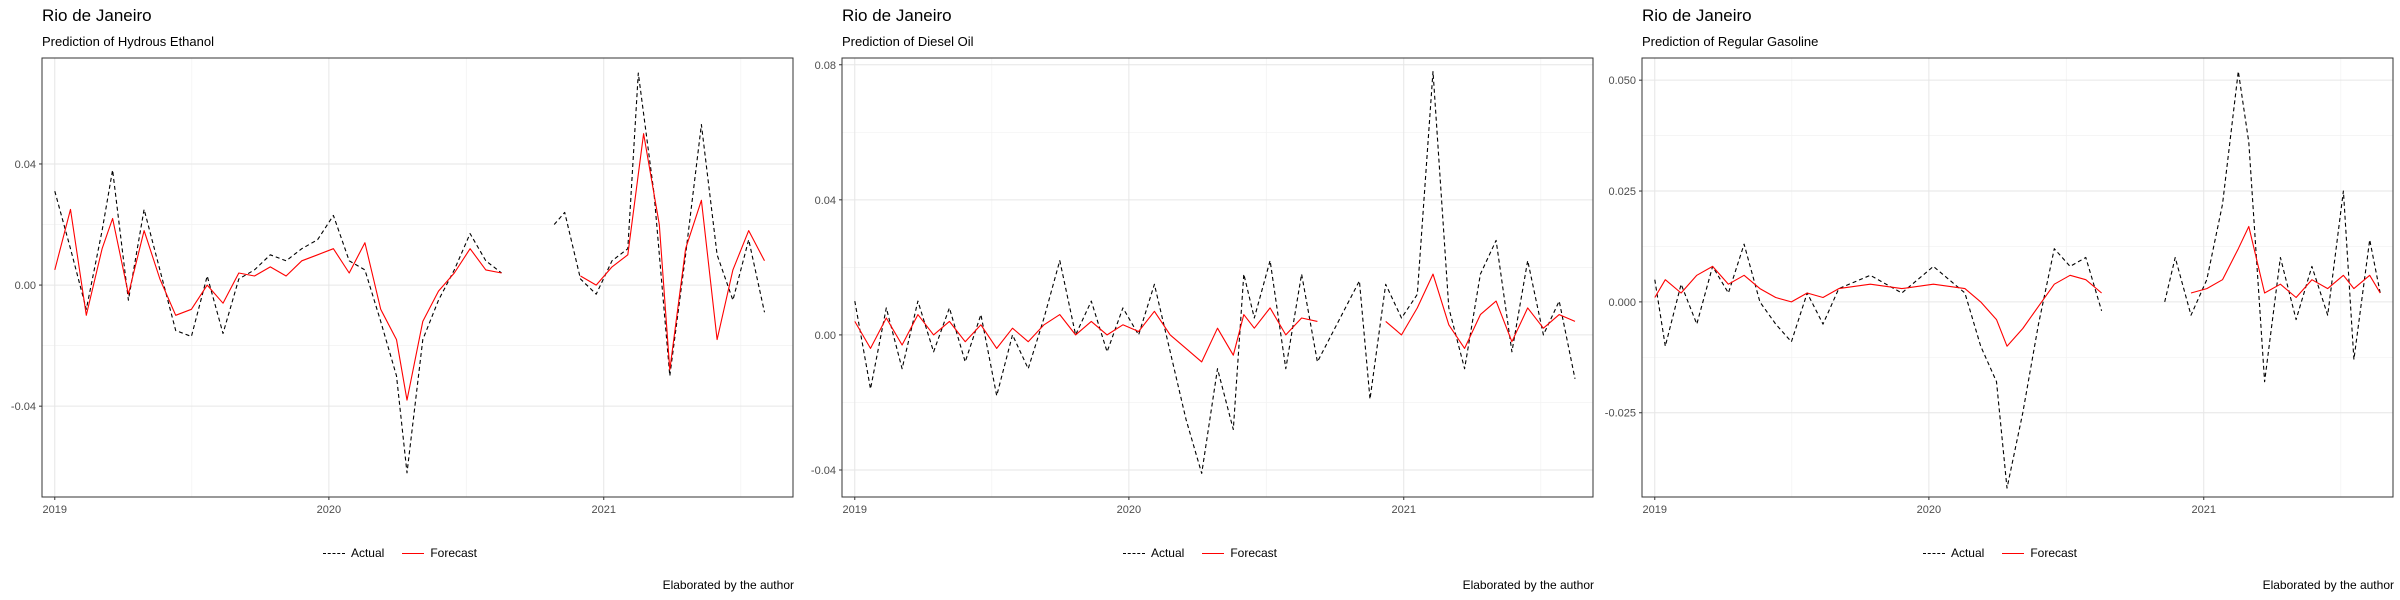 The image size is (2400, 600). I want to click on chart-subtitle: Prediction of Hydrous Ethanol, so click(128, 41).